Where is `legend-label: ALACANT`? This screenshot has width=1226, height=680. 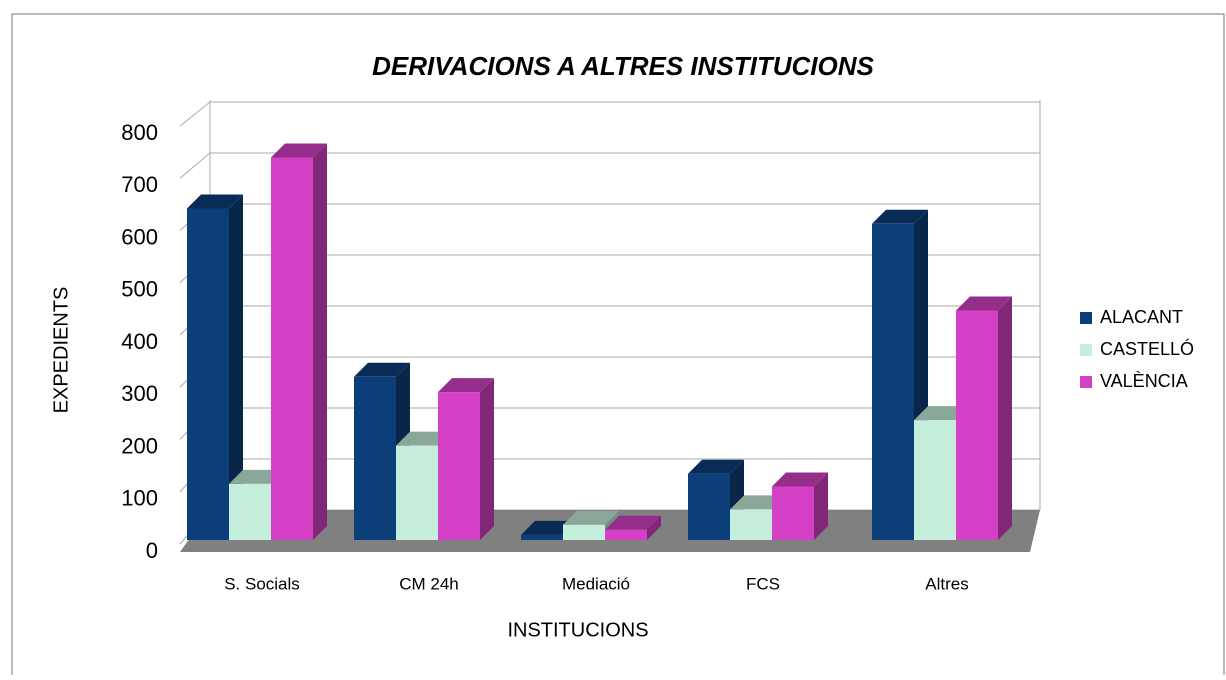 legend-label: ALACANT is located at coordinates (1141, 317).